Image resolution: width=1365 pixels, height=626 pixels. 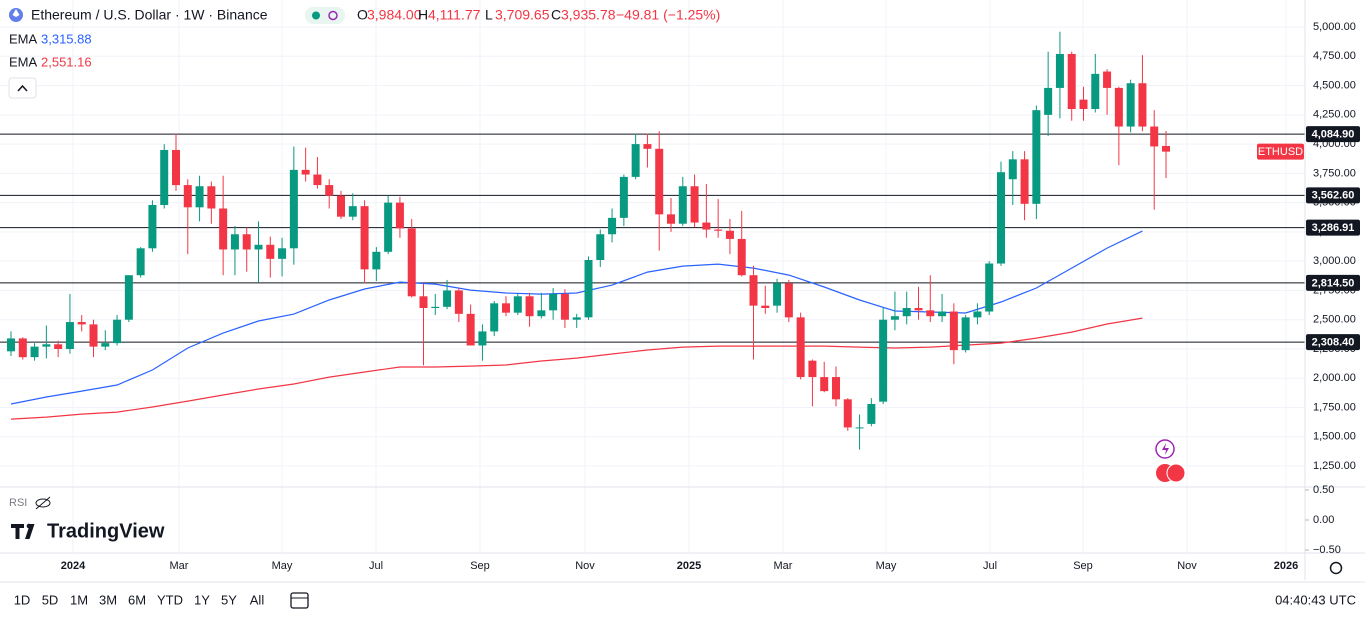 I want to click on event-icon-glyph, so click(x=1165, y=449).